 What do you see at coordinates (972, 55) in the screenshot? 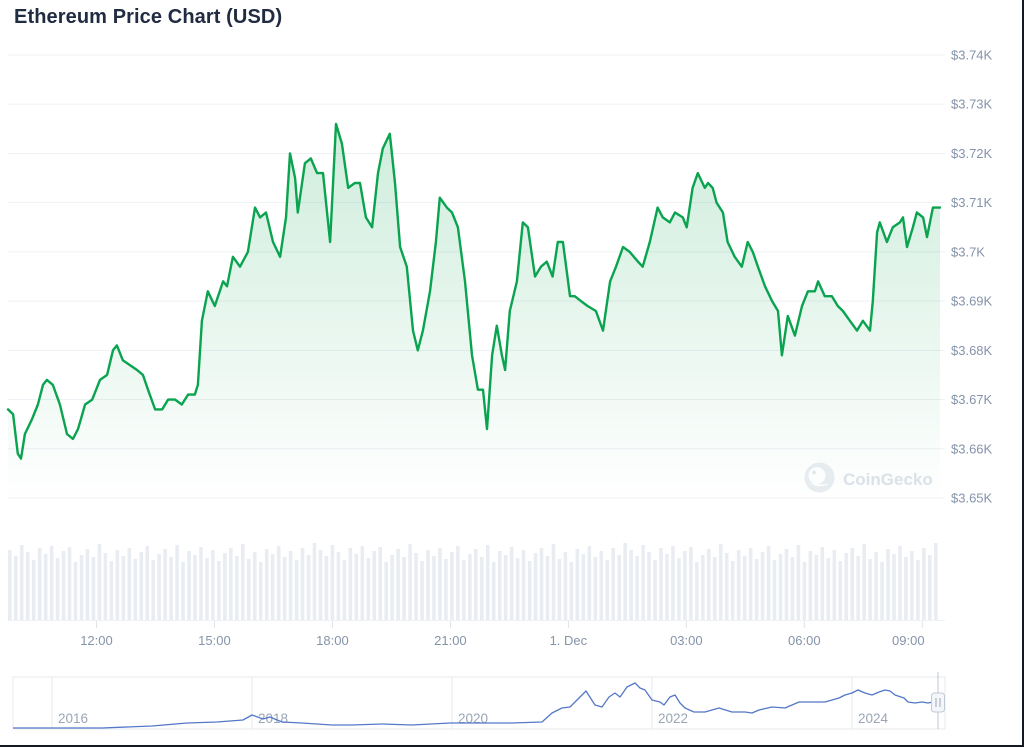
I see `y-axis-label: $3.74K` at bounding box center [972, 55].